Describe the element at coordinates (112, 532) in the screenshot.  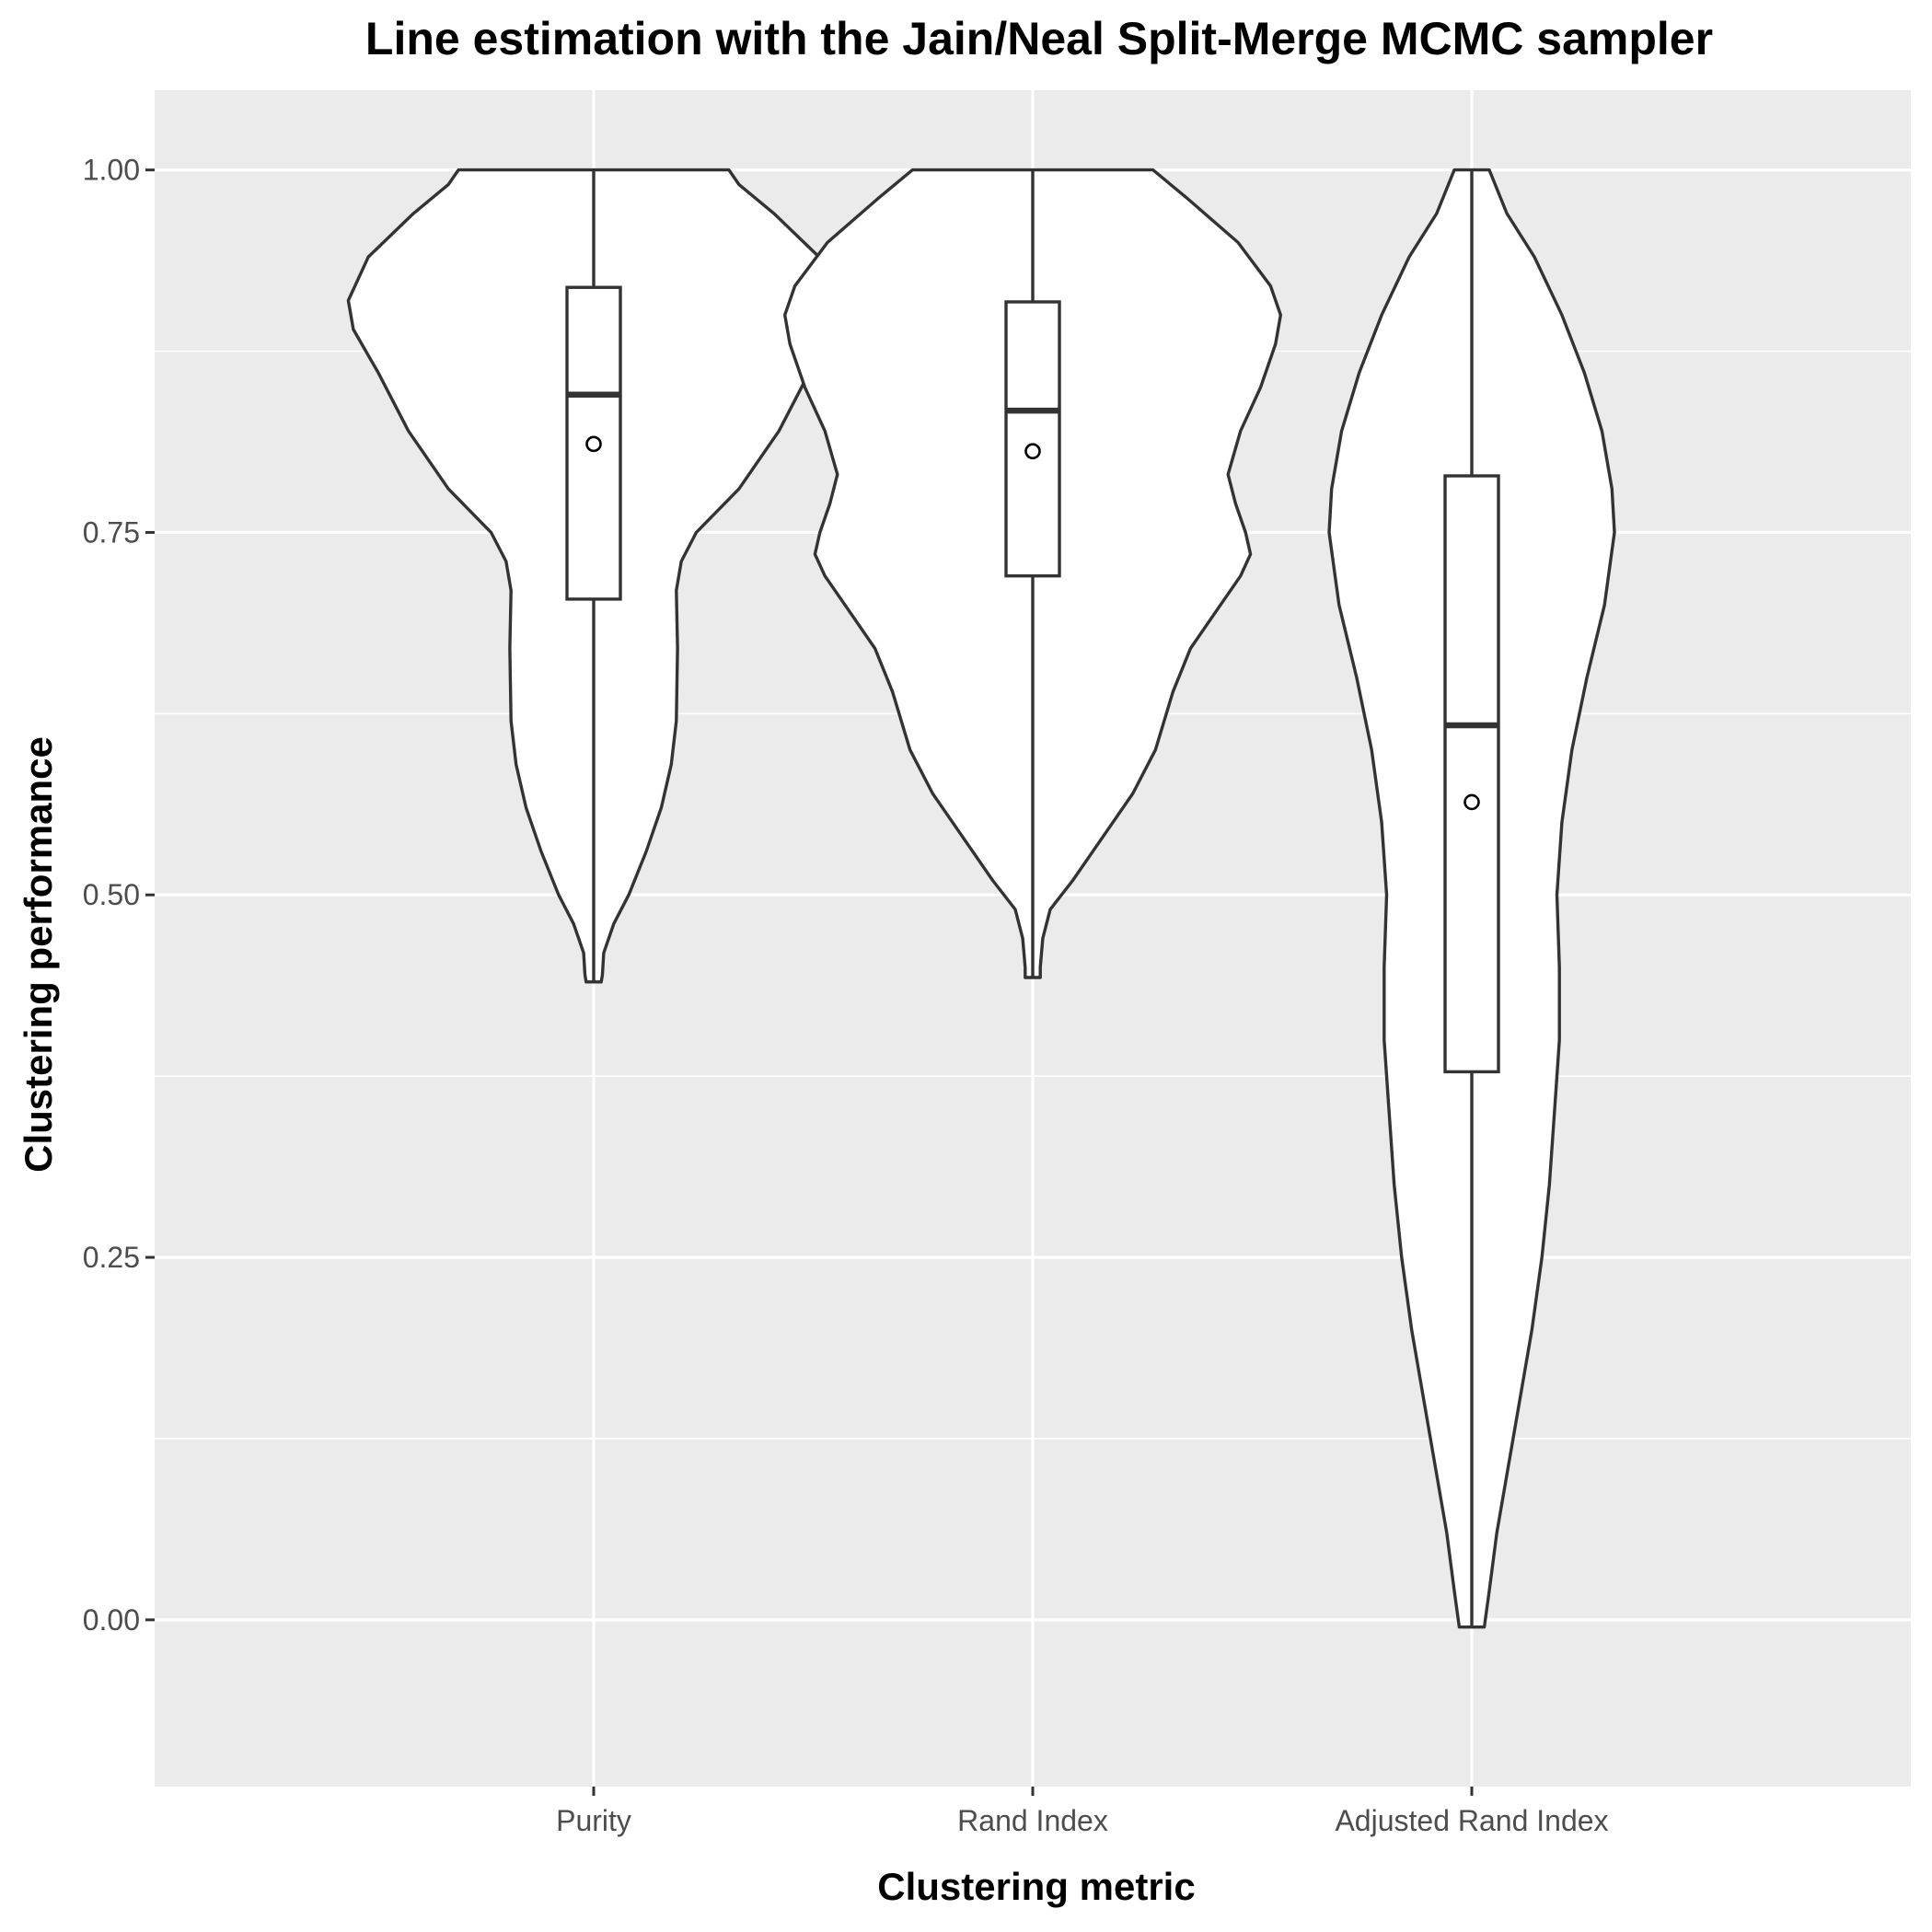
I see `y-tick-label: 0.75` at that location.